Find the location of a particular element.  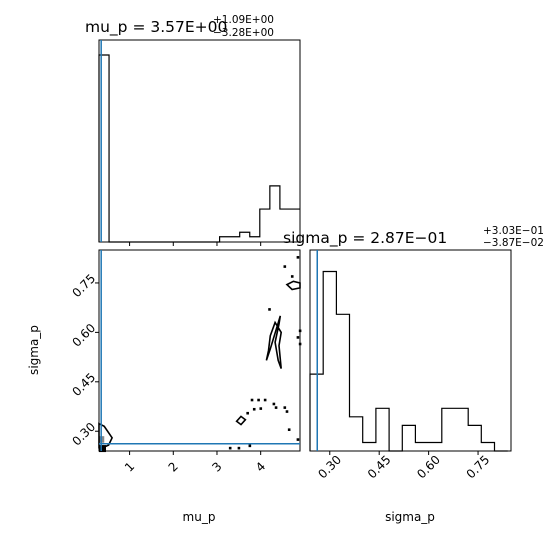

mu_p-histogram-title: mu_p = 3.57E+00 +1.09E+00 −3.28E+00 is located at coordinates (179, 26).